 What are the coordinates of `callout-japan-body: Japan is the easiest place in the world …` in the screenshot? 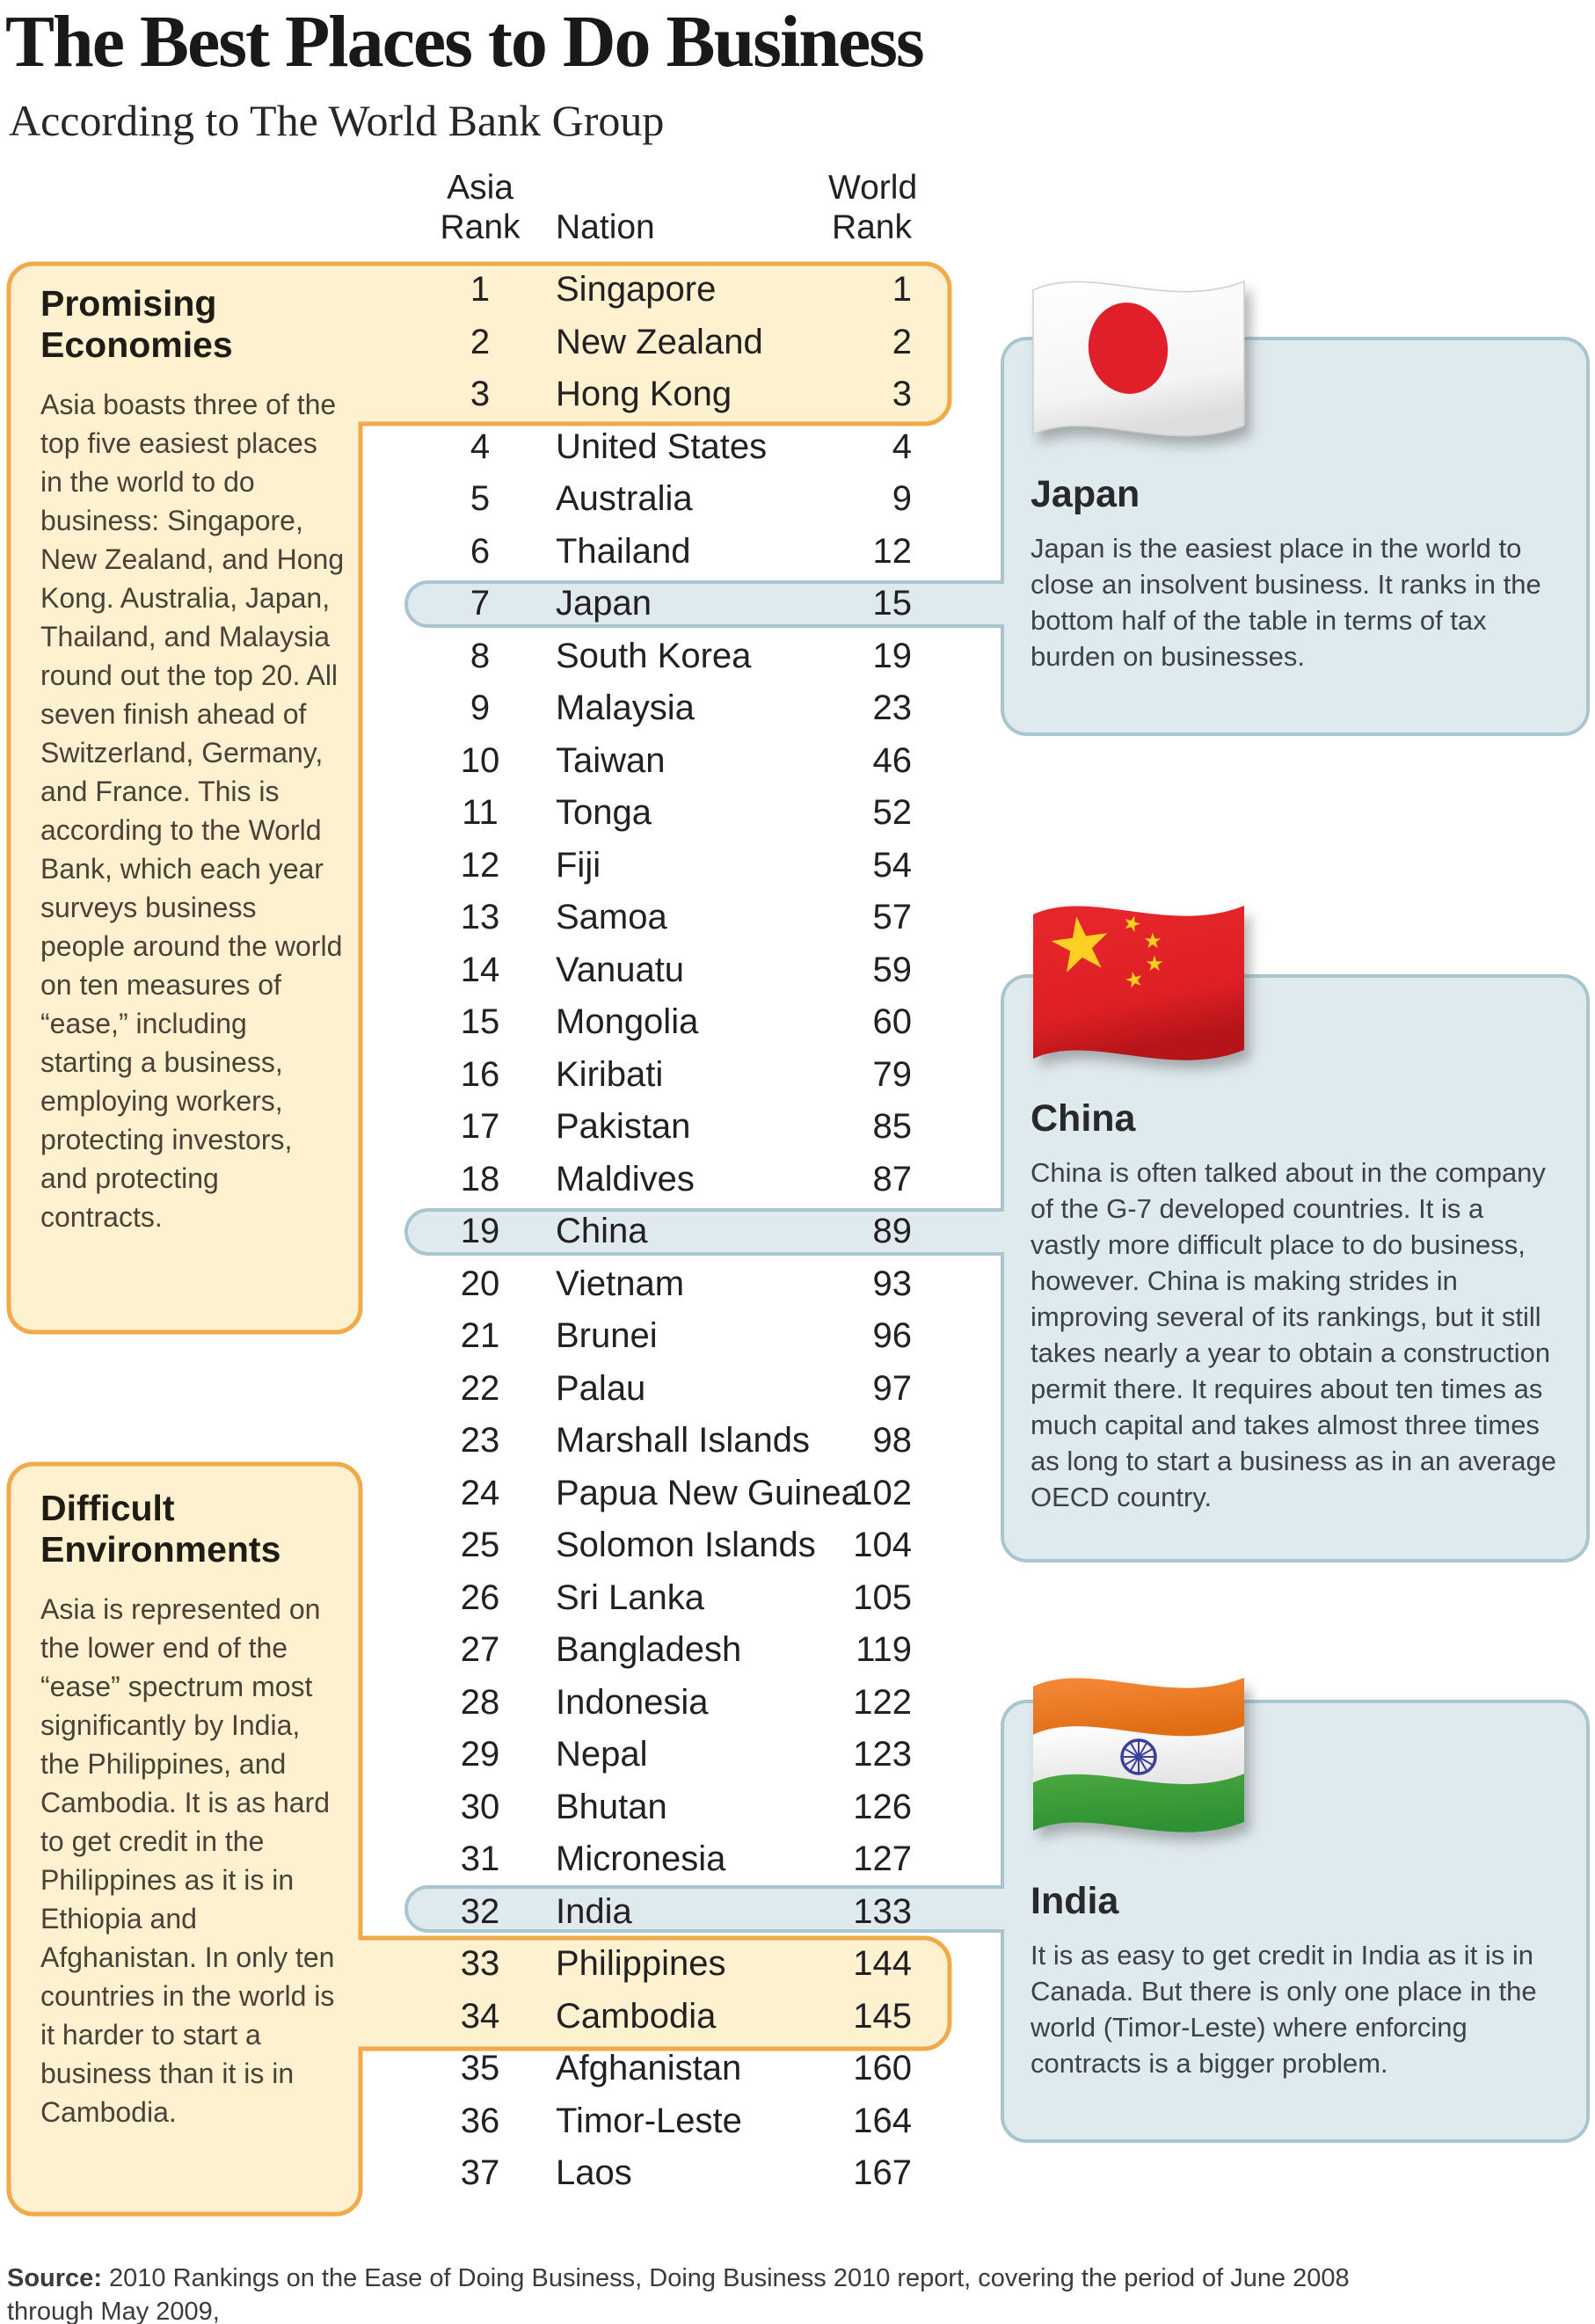 It's located at (1286, 602).